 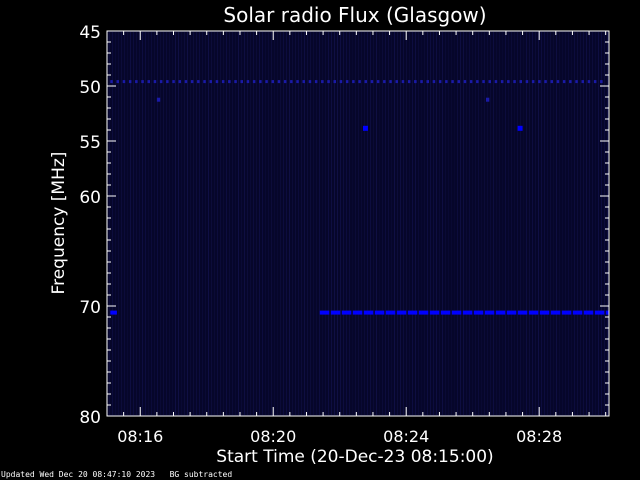 What do you see at coordinates (78, 474) in the screenshot?
I see `footer-updated: Updated Wed Dec 20 08:47:10 2023` at bounding box center [78, 474].